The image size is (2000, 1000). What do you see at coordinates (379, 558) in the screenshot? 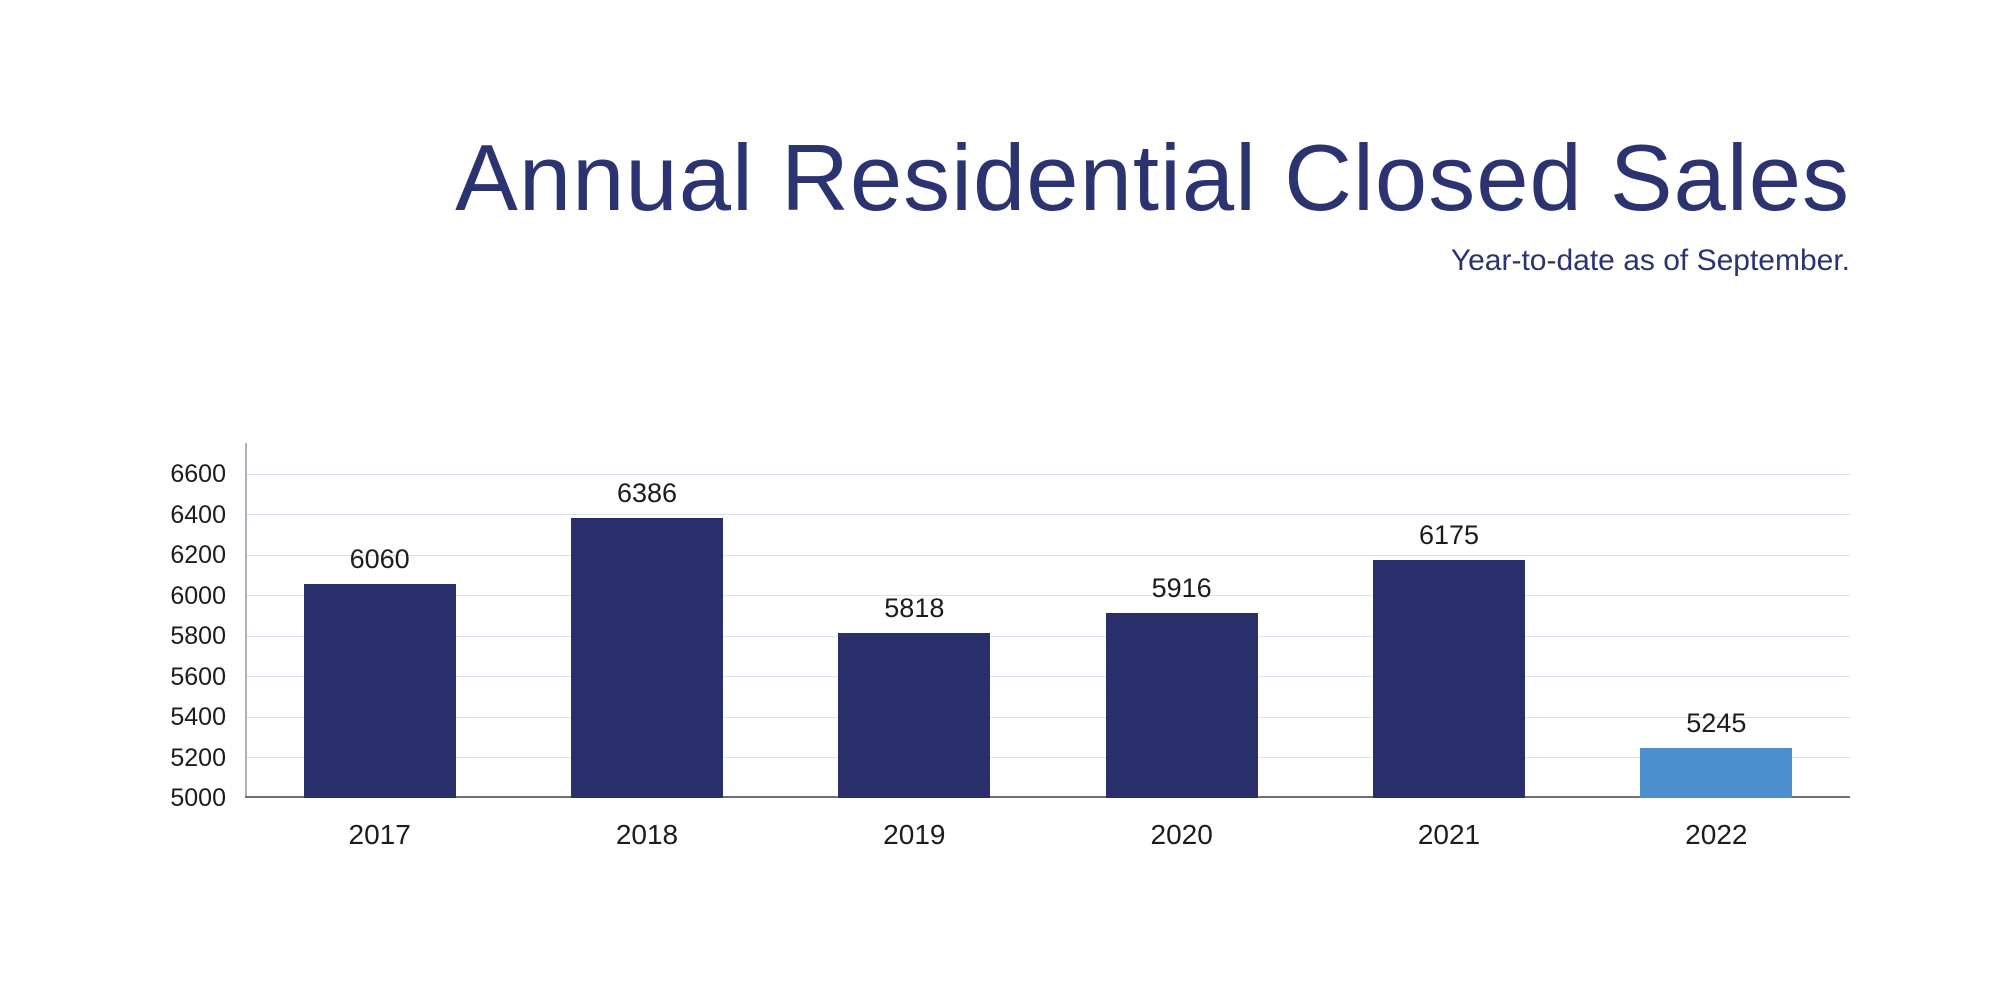
I see `bar-value-label: 6060` at bounding box center [379, 558].